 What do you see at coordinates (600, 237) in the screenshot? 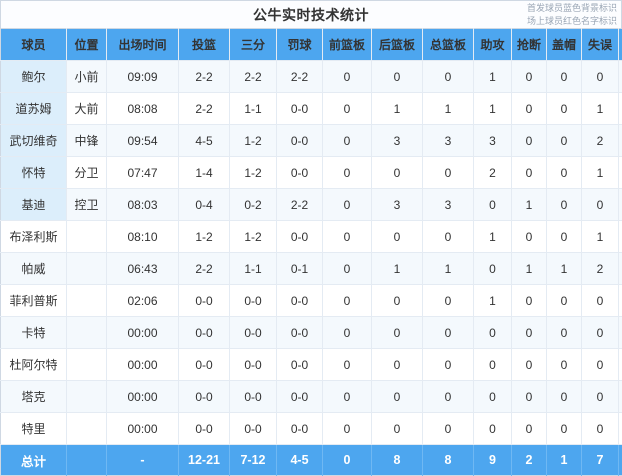
I see `stat-cell-12: 1` at bounding box center [600, 237].